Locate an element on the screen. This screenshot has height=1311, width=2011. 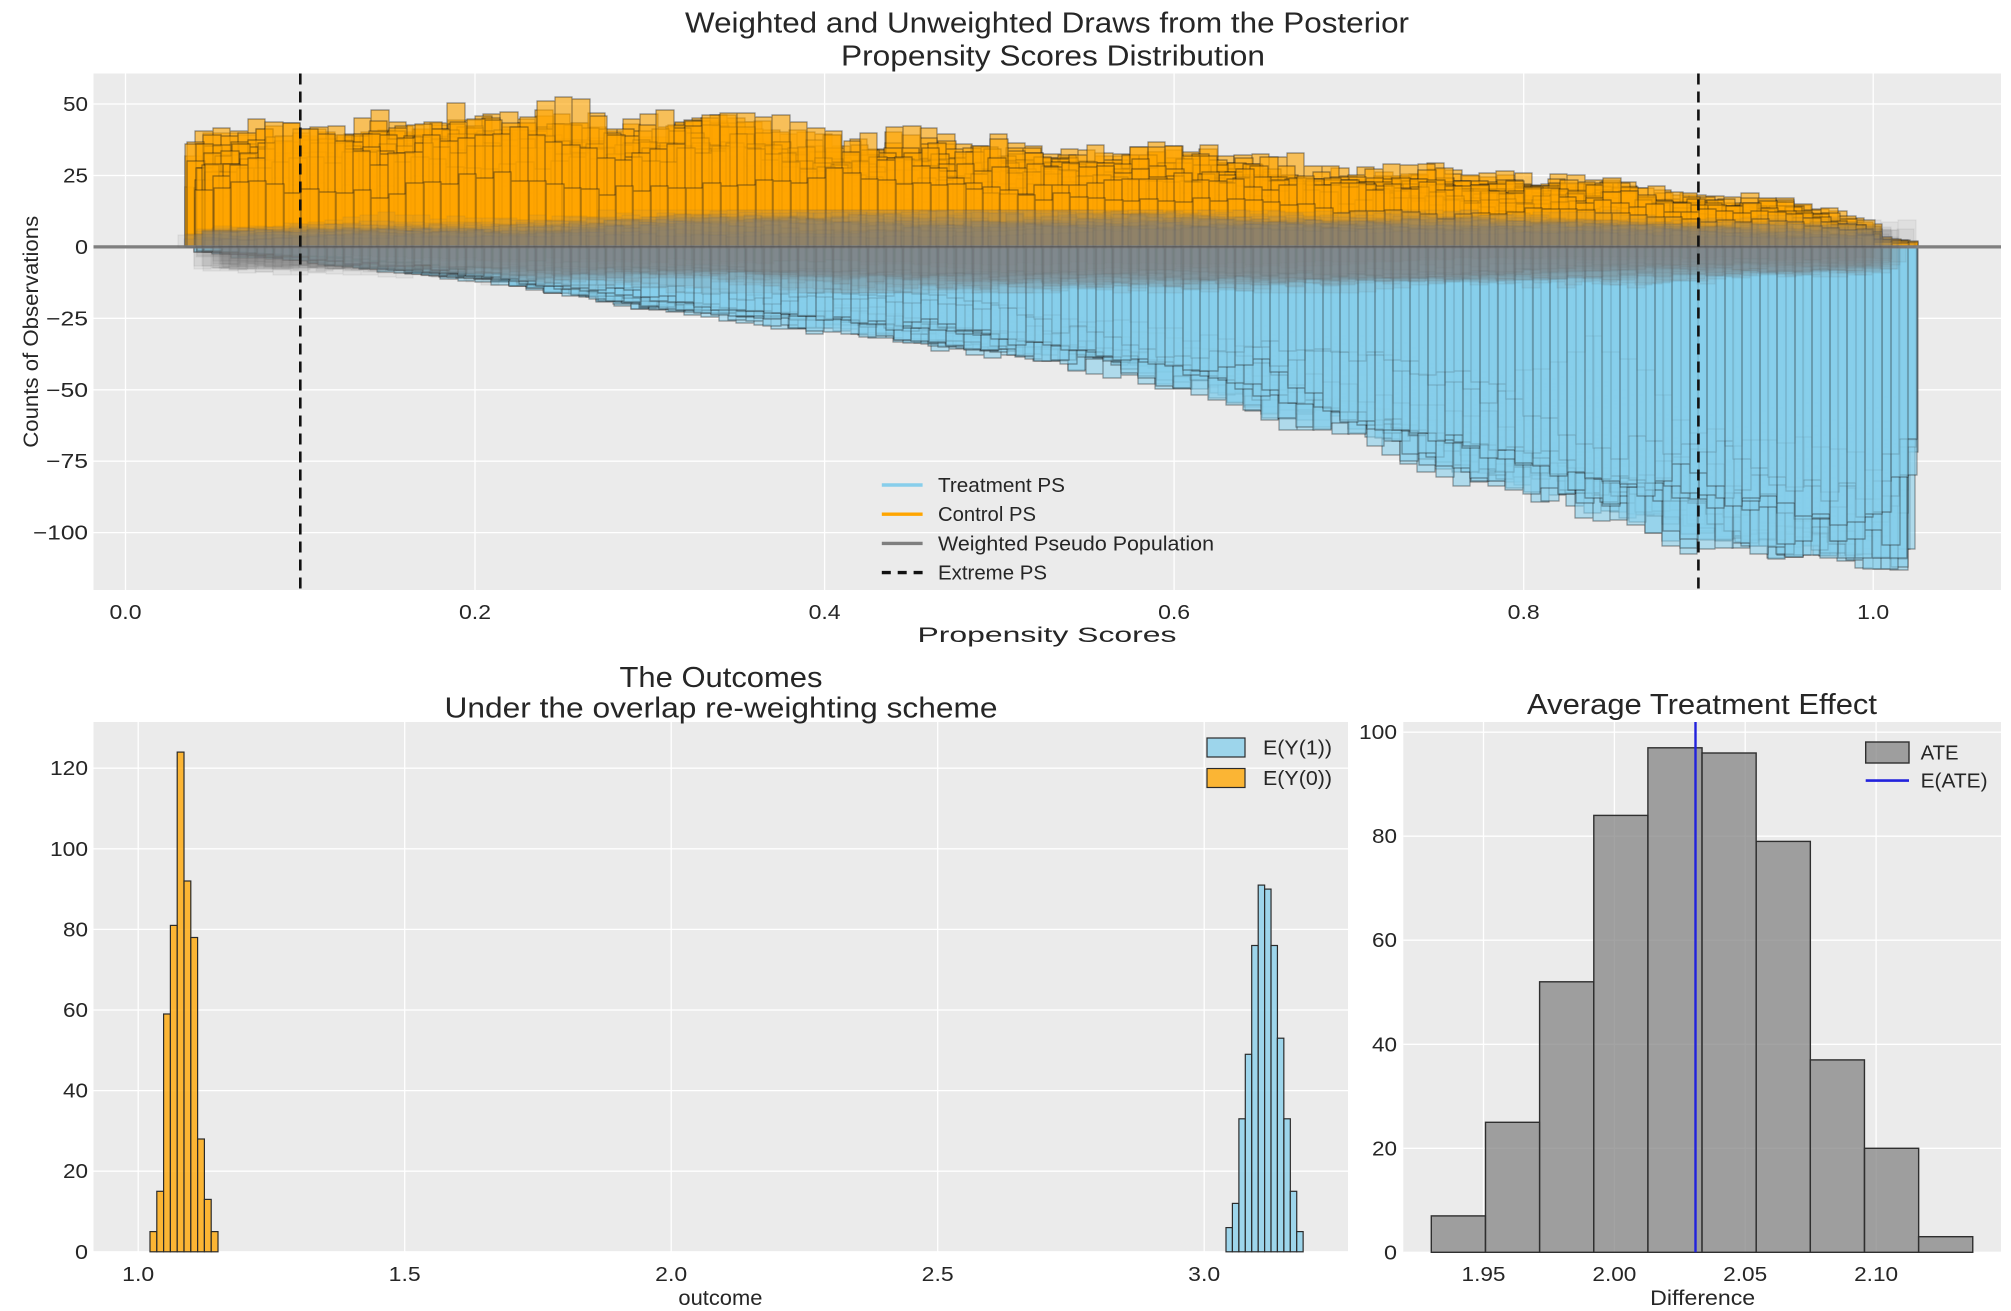
svg-text: 0.8 is located at coordinates (1524, 613).